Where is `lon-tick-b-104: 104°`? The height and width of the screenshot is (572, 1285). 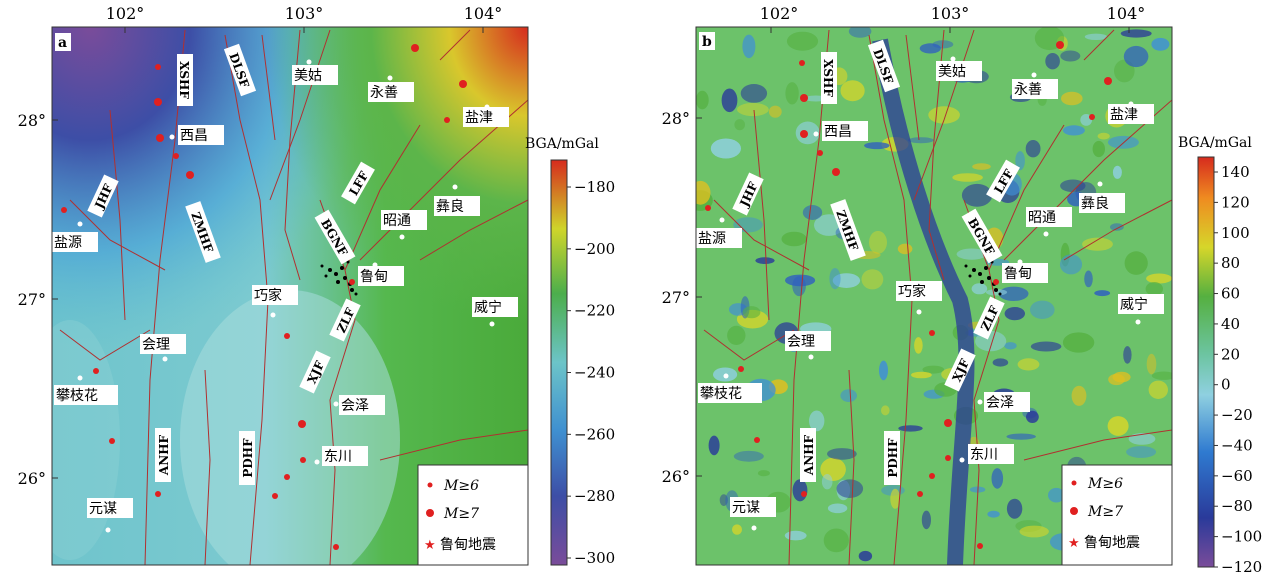 lon-tick-b-104: 104° is located at coordinates (1126, 13).